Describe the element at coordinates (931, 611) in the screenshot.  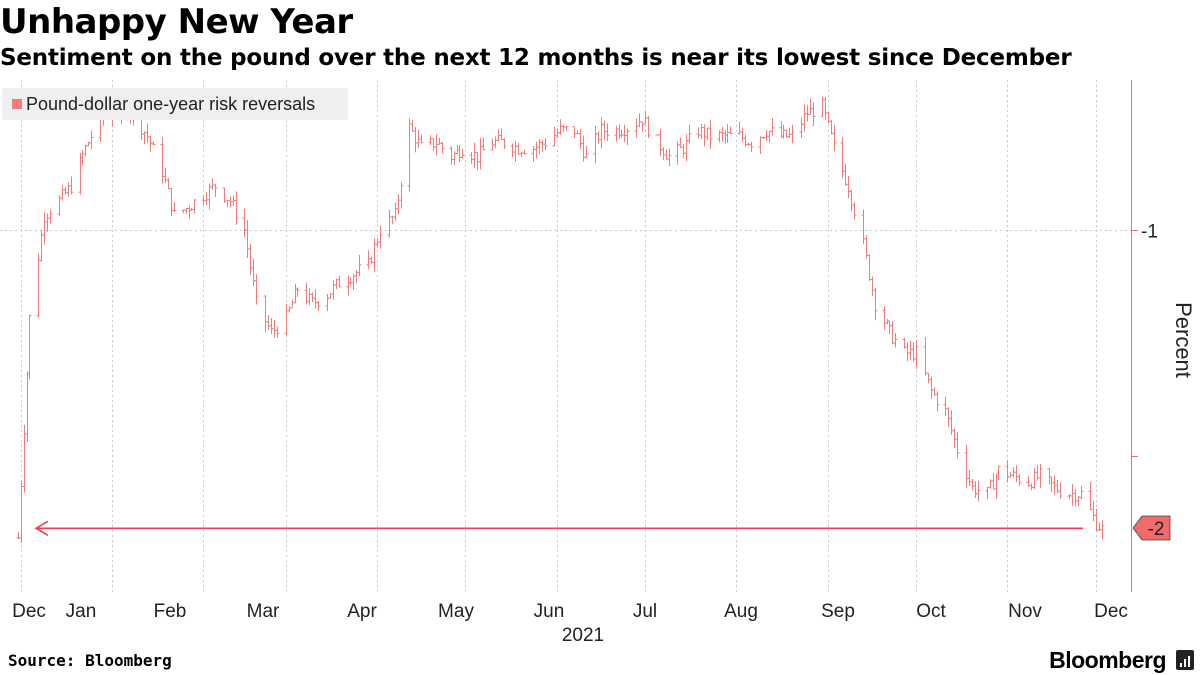
I see `x-tick-label: Oct` at that location.